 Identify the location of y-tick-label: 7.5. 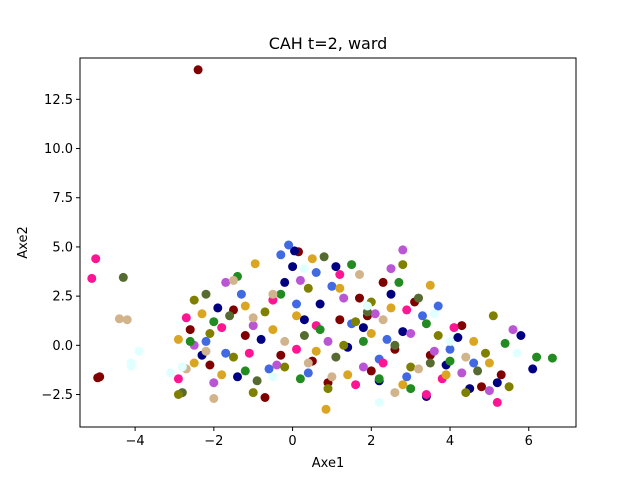
(62, 198).